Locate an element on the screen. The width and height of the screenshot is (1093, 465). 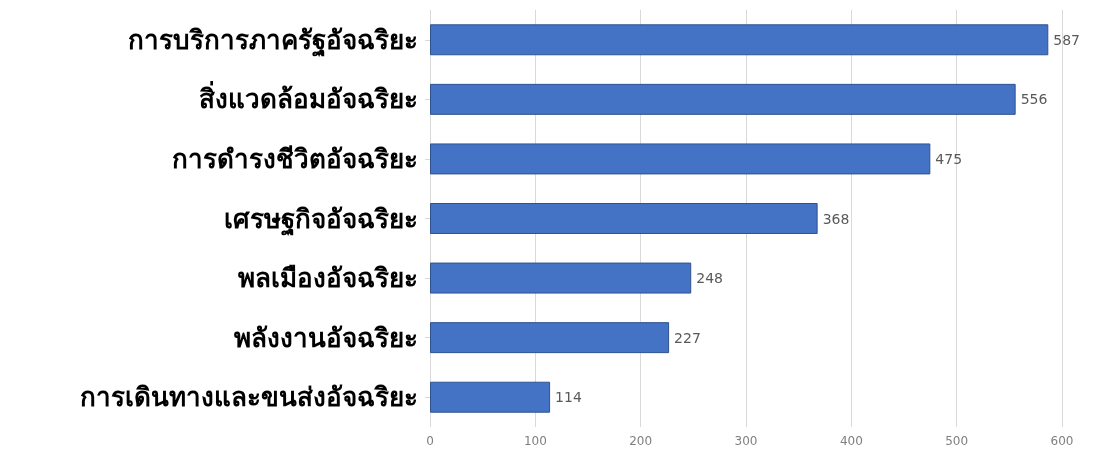
y-tick-label: พลเมืองอัจฉริยะ is located at coordinates (328, 278).